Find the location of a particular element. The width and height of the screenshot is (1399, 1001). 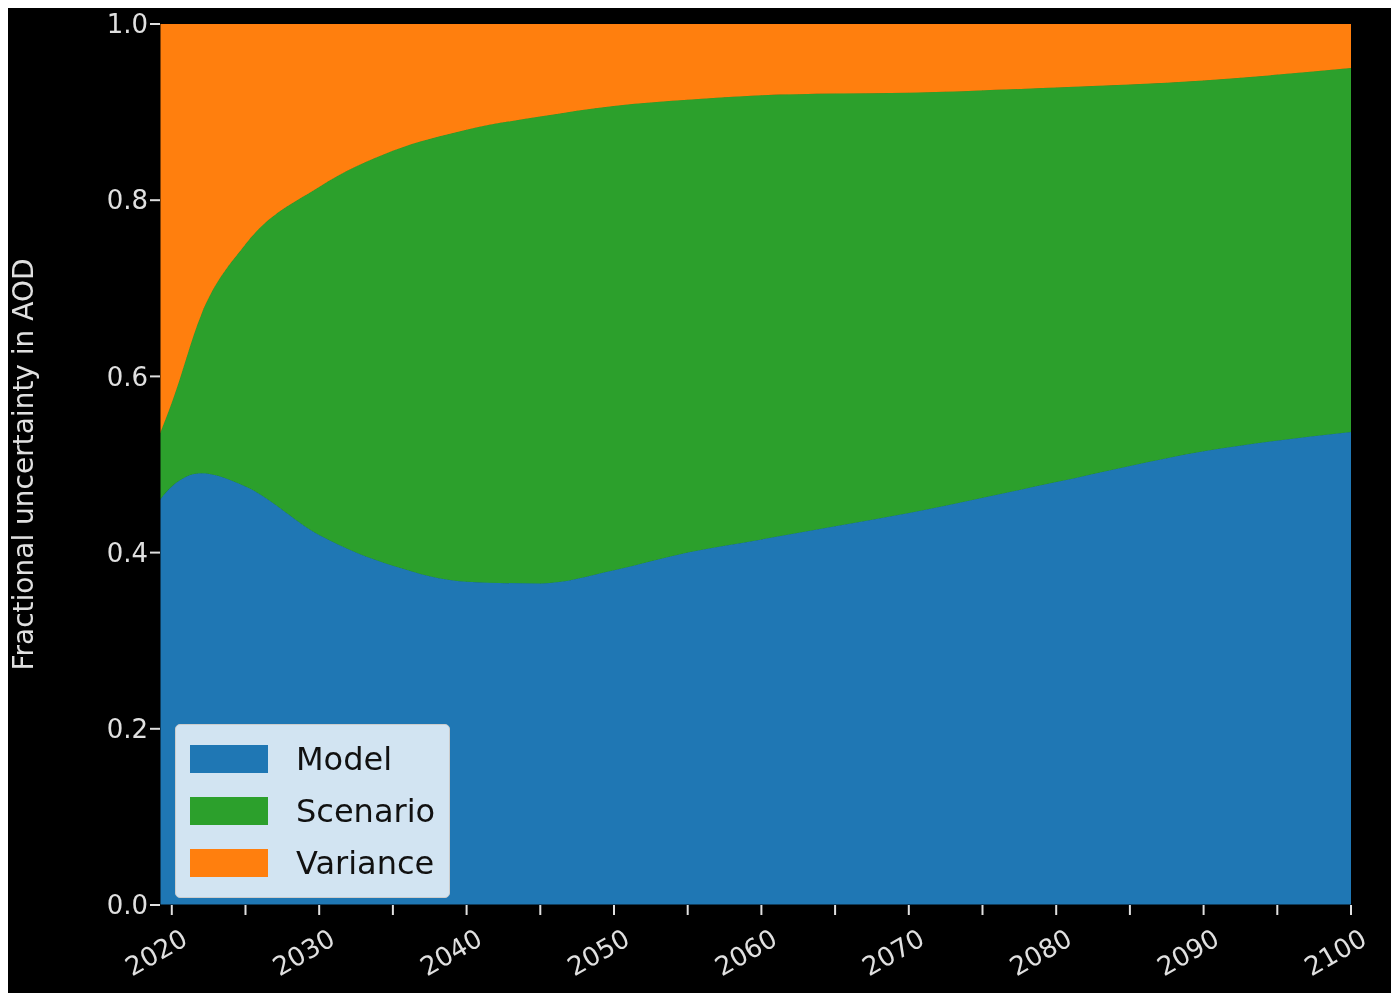

y-axis-title: Fractional uncertainty in AOD is located at coordinates (23, 464).